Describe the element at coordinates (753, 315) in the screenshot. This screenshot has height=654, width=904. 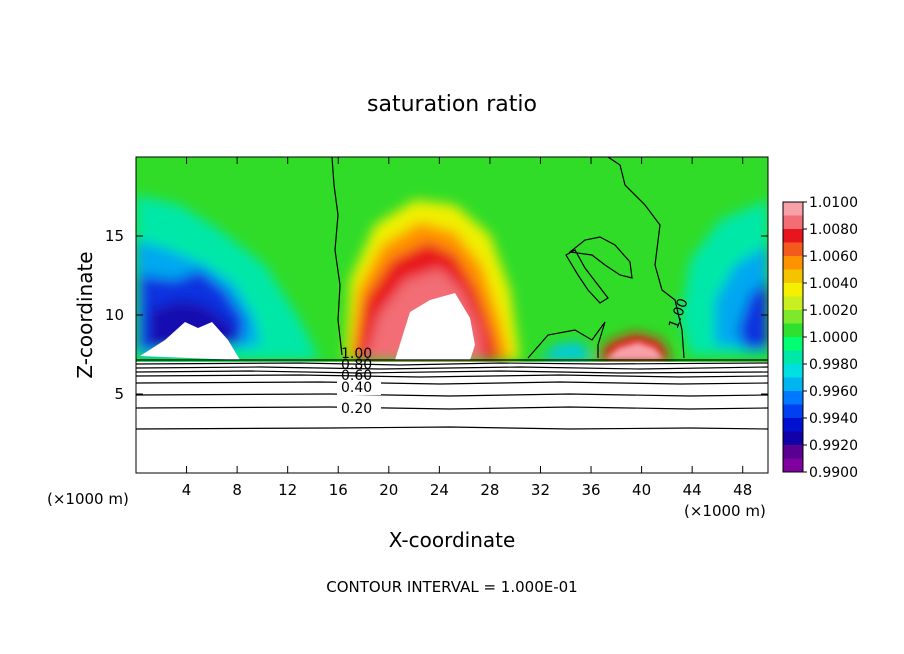
I see `field-right-deep-blue` at that location.